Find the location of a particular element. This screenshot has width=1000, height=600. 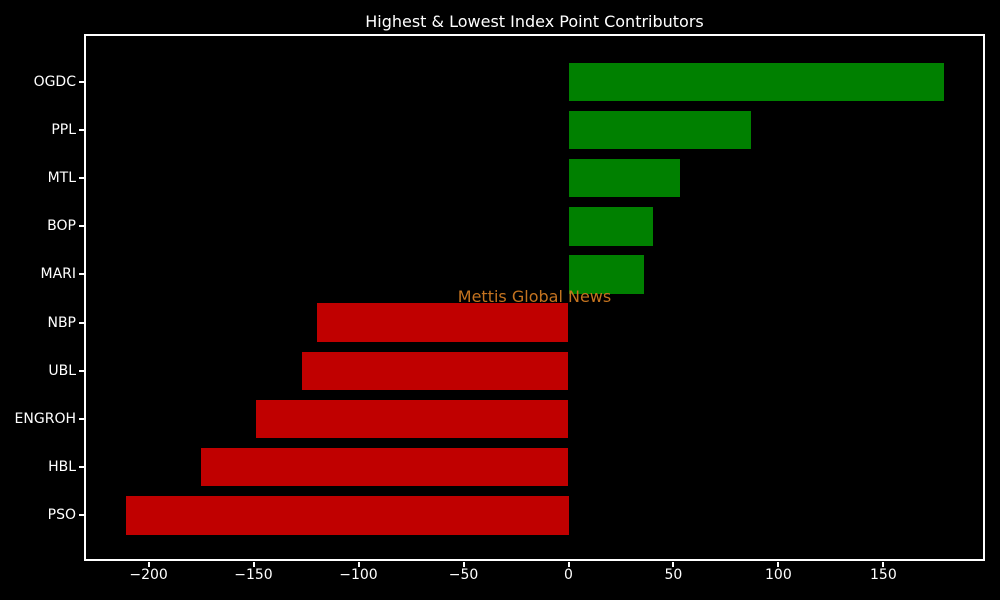

y-tick-label-ogdc: OGDC is located at coordinates (54, 81).